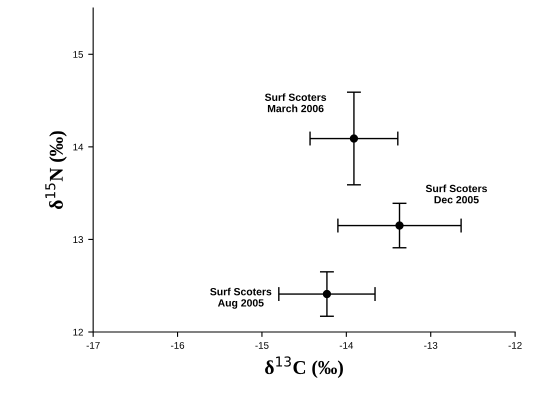  I want to click on x-tick-label: -16, so click(177, 345).